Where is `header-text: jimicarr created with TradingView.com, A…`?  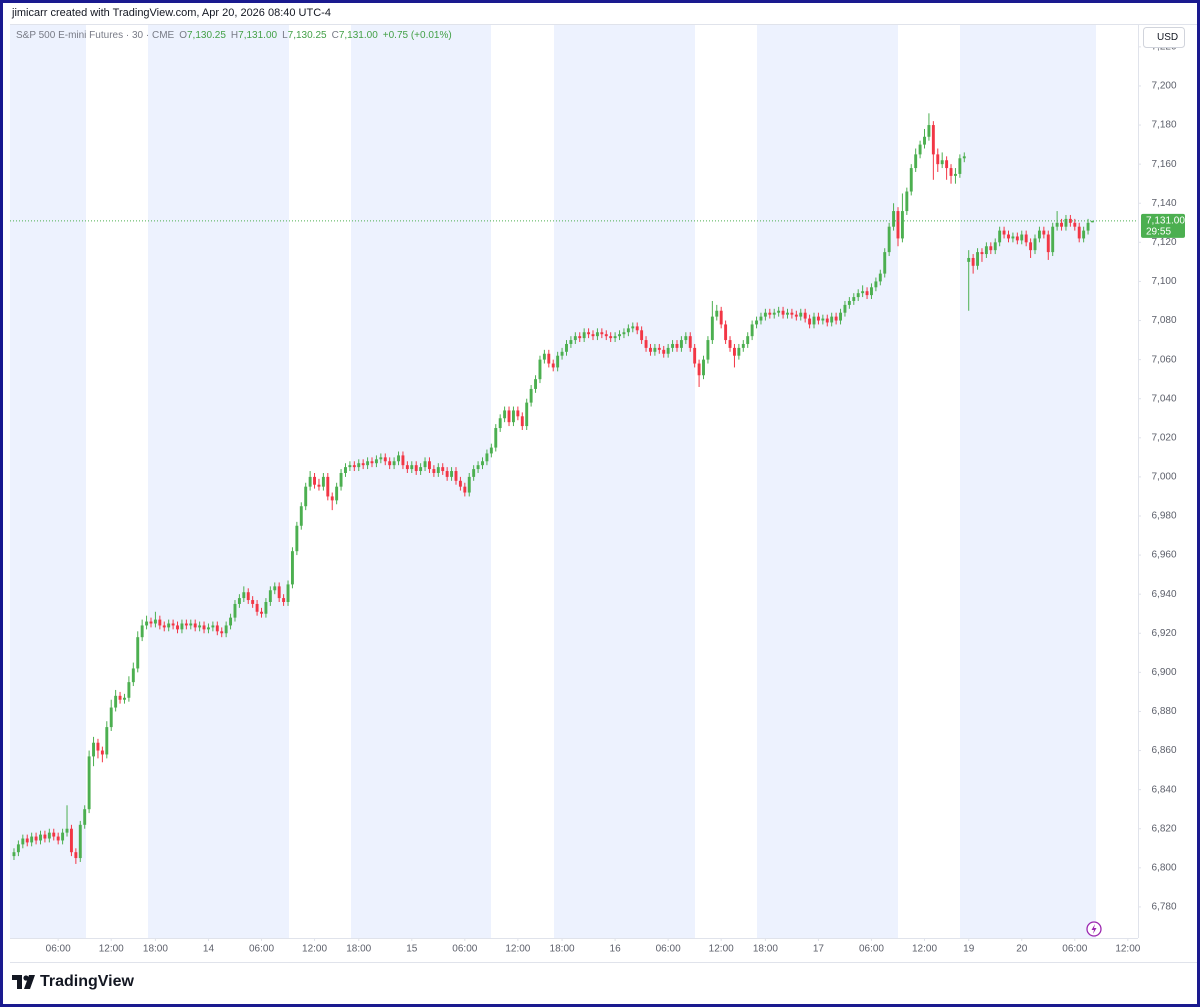
header-text: jimicarr created with TradingView.com, A… is located at coordinates (171, 13).